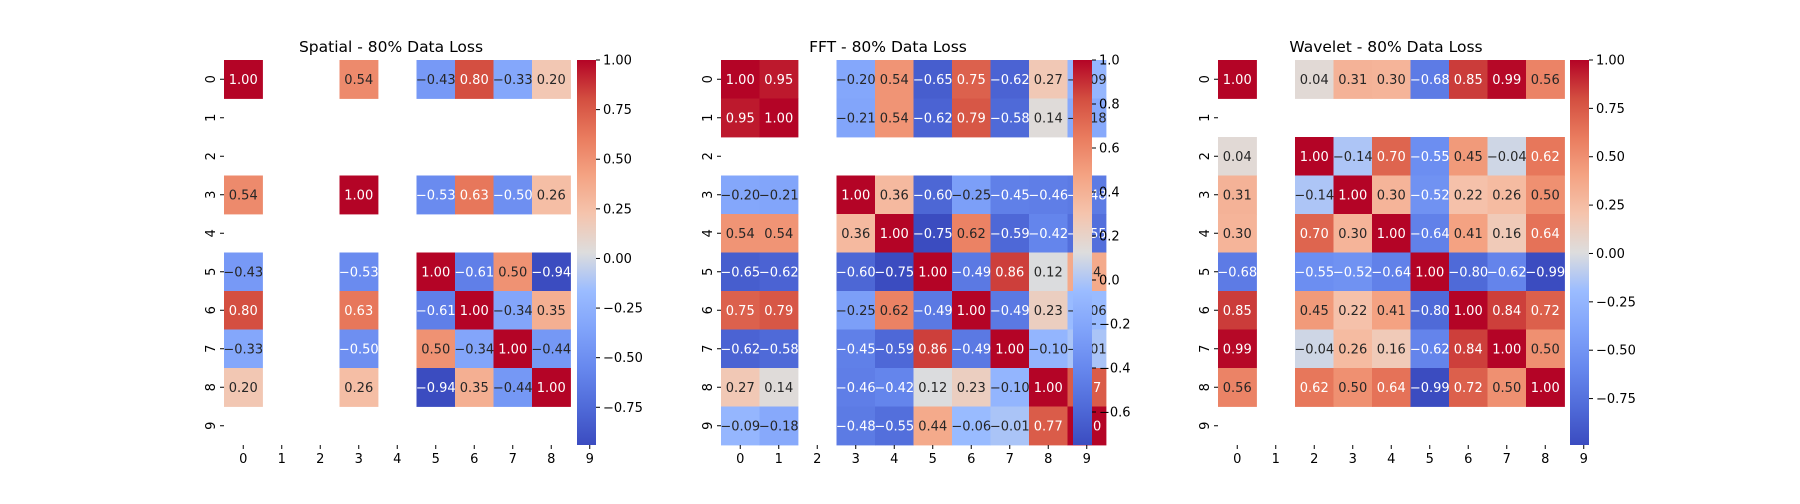 Image resolution: width=1800 pixels, height=504 pixels. Describe the element at coordinates (1237, 311) in the screenshot. I see `cell-value-label: 0.85` at that location.